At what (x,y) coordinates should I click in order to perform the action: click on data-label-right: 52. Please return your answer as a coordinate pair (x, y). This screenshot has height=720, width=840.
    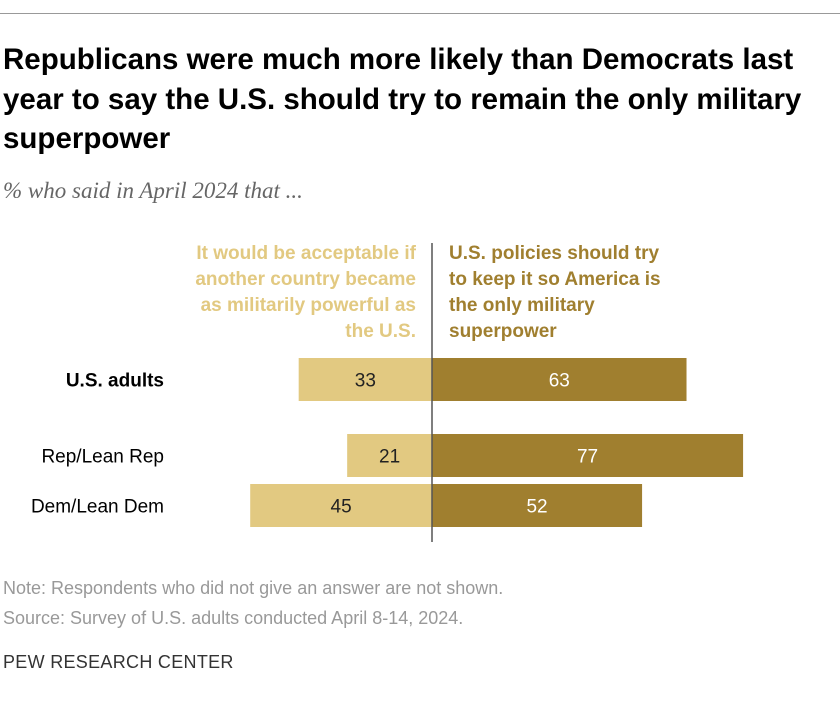
    Looking at the image, I should click on (536, 507).